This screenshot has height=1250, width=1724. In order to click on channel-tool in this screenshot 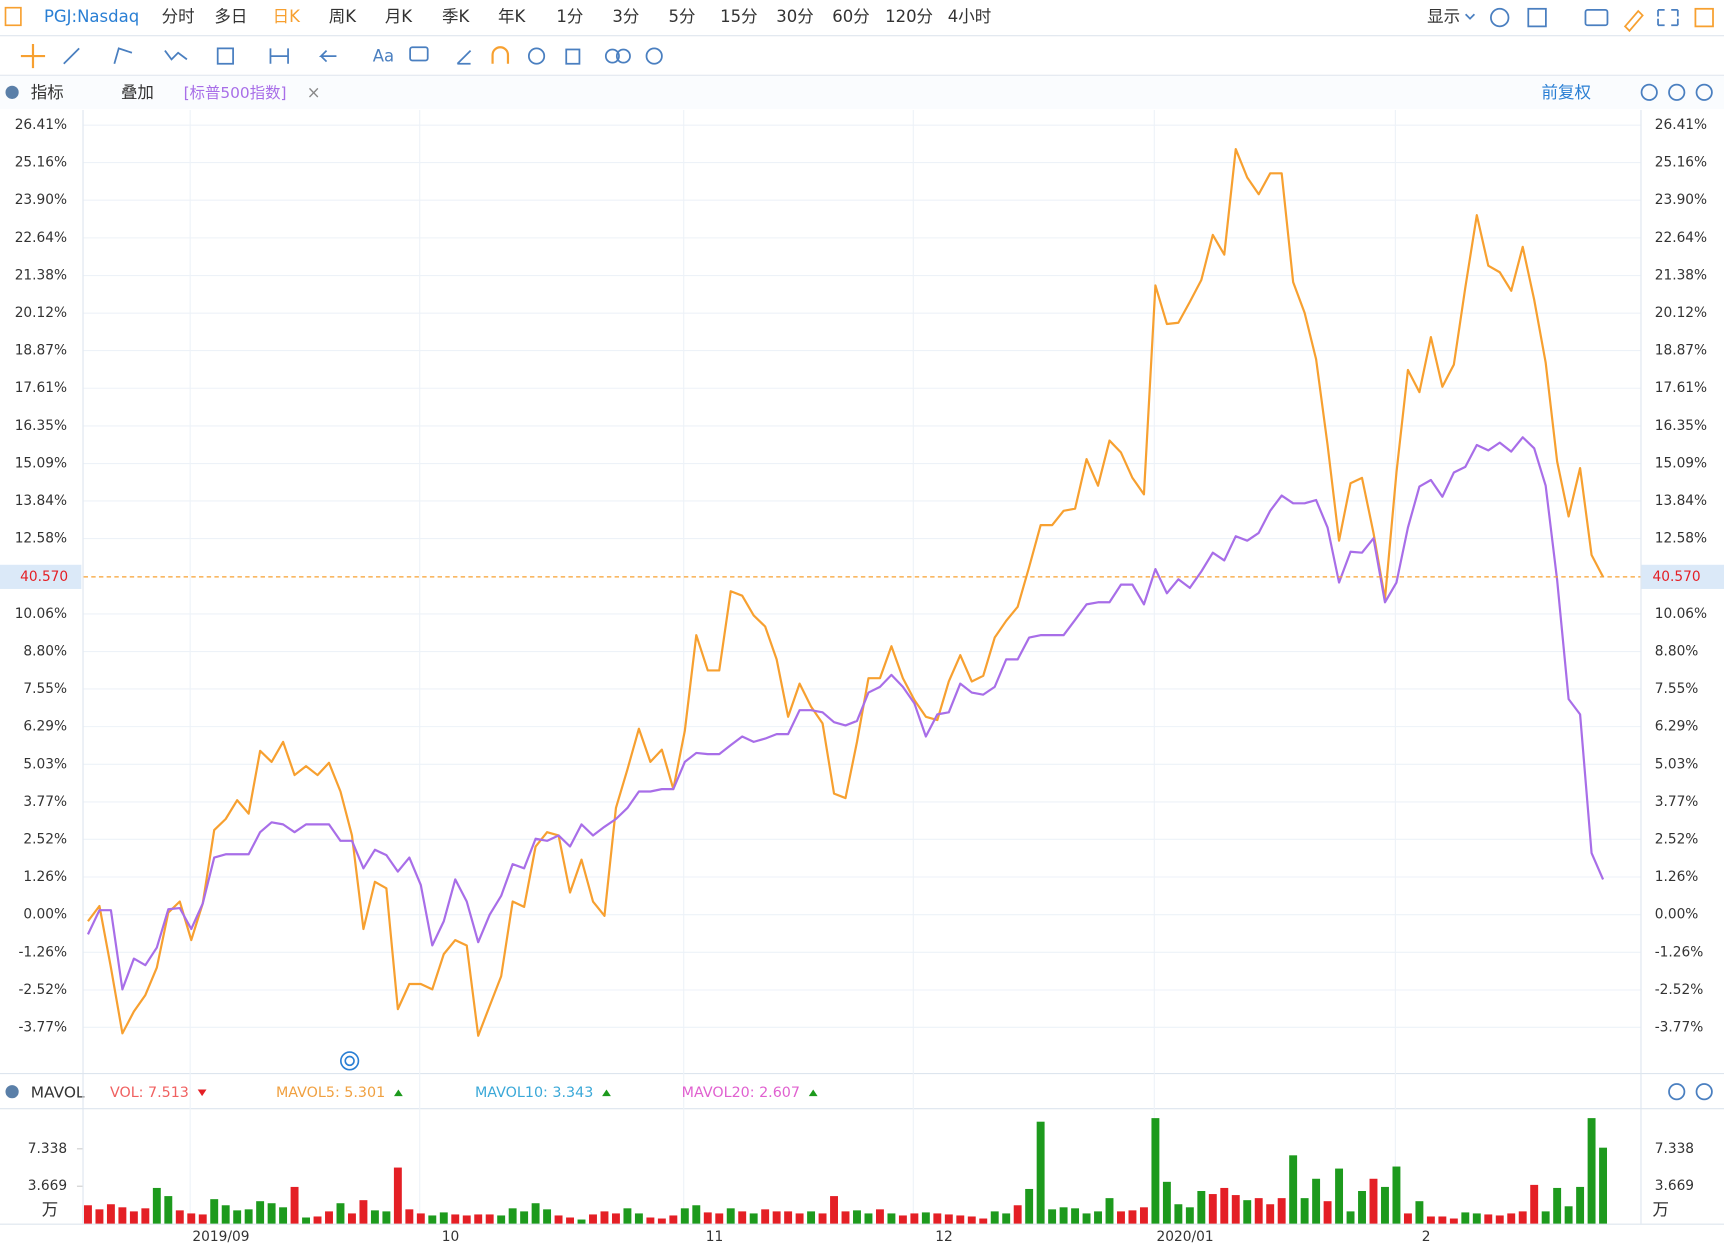, I will do `click(123, 56)`.